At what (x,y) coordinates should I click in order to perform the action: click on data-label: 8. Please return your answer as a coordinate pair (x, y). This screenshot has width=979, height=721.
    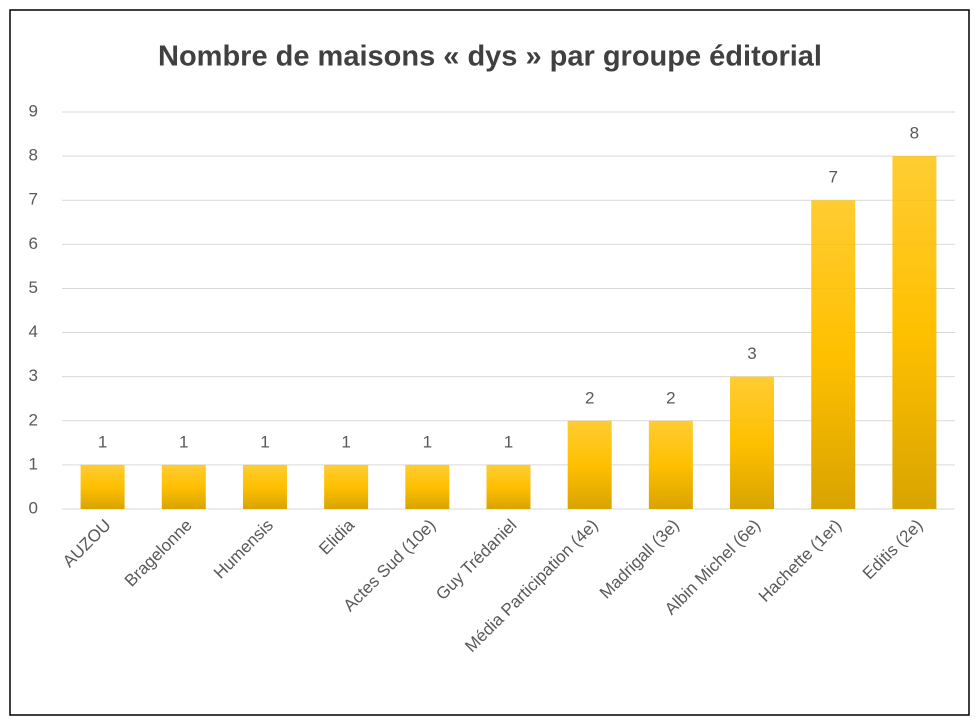
    Looking at the image, I should click on (914, 133).